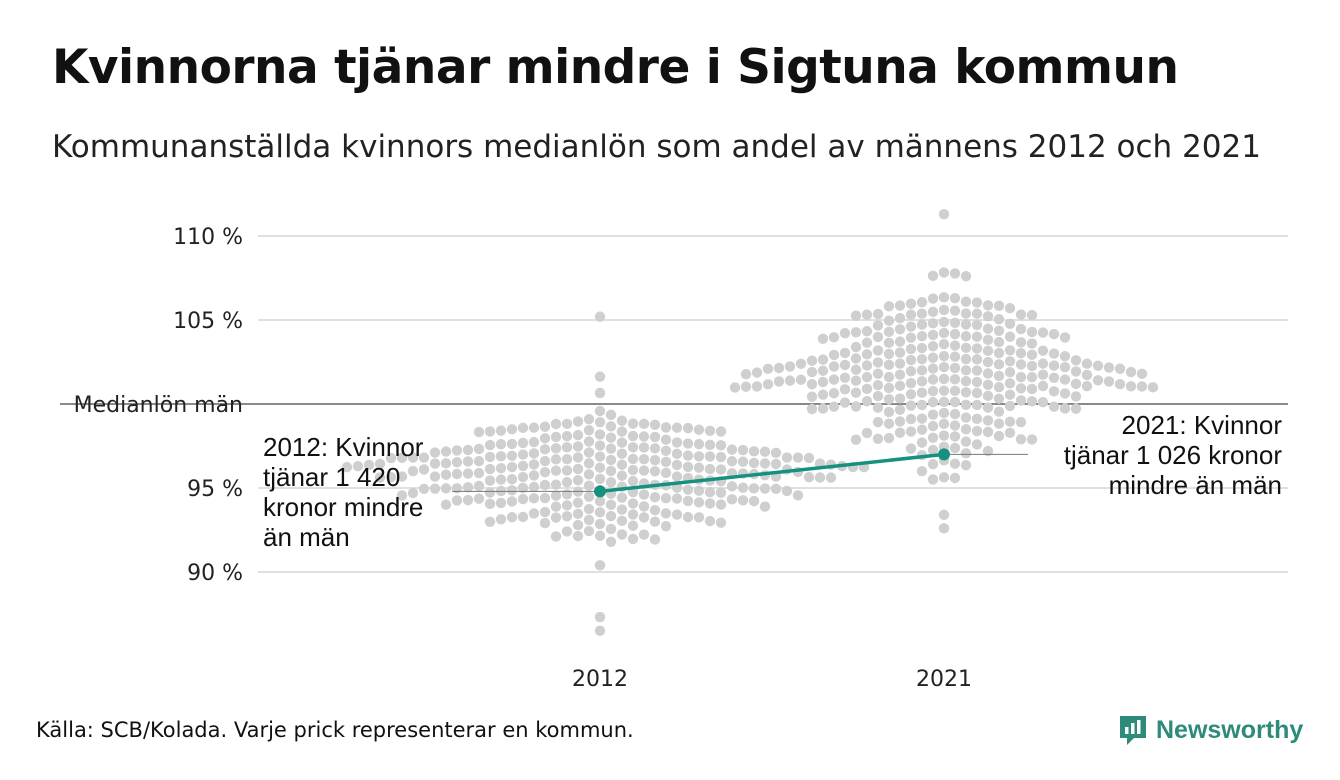  What do you see at coordinates (1230, 729) in the screenshot?
I see `brand-name: Newsworthy` at bounding box center [1230, 729].